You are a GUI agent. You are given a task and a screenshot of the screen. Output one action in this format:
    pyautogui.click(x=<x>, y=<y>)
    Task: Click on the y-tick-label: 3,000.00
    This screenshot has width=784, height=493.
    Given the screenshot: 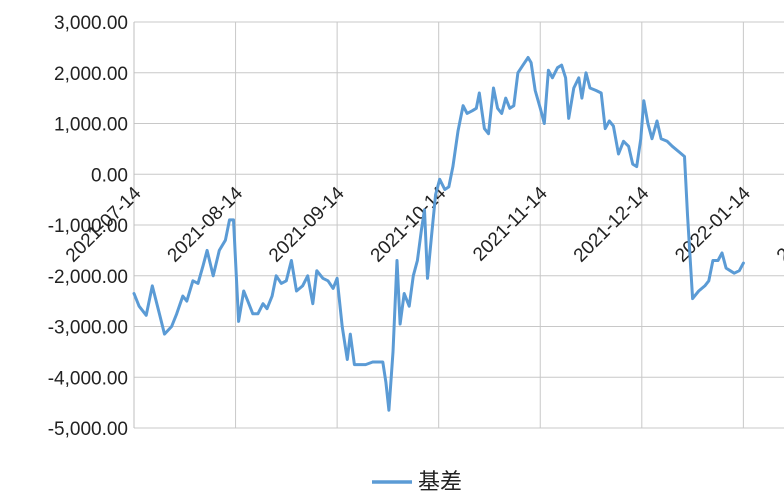 What is the action you would take?
    pyautogui.click(x=91, y=23)
    